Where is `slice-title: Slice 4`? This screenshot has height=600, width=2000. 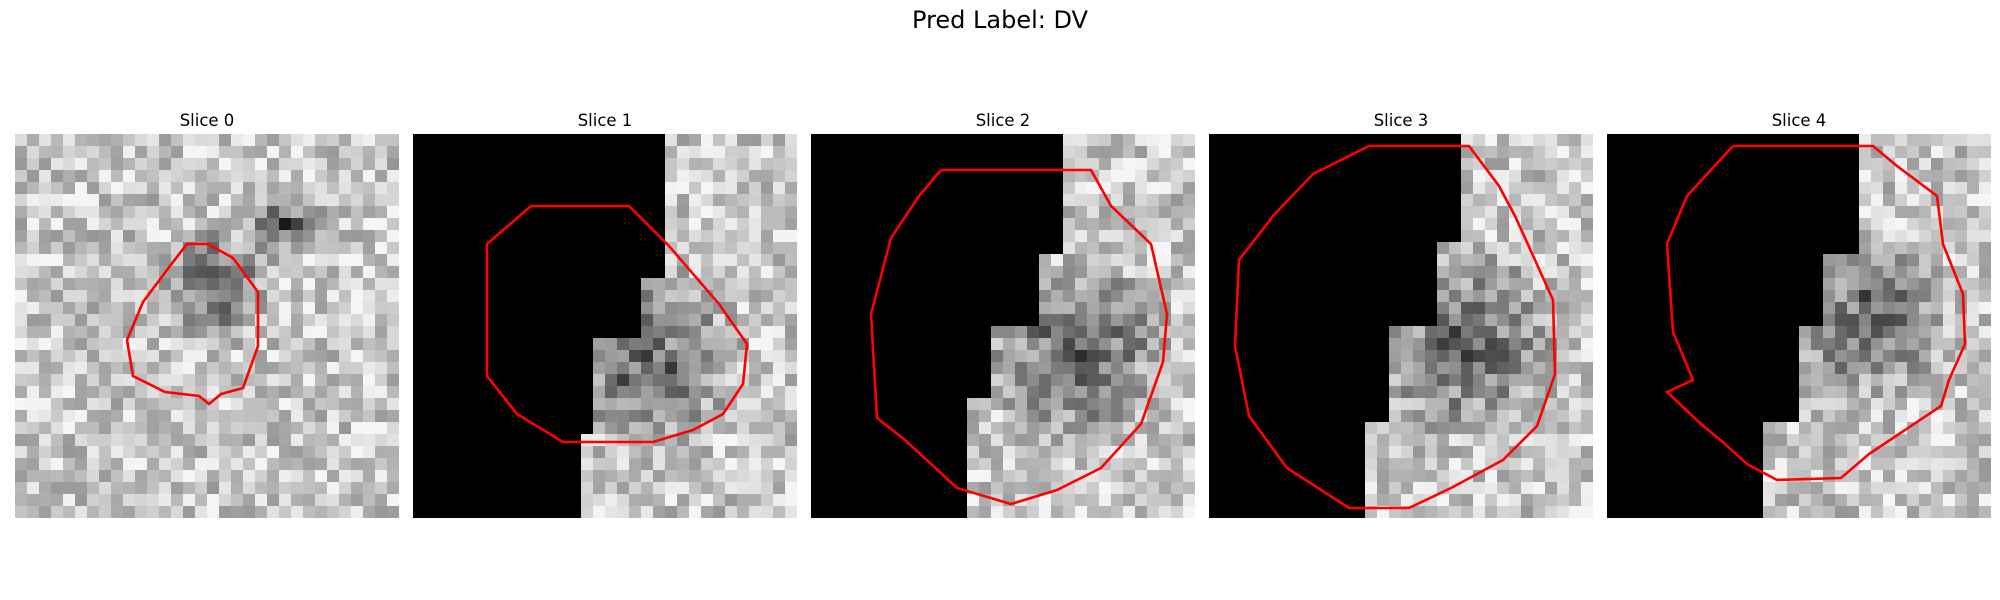 slice-title: Slice 4 is located at coordinates (1799, 120).